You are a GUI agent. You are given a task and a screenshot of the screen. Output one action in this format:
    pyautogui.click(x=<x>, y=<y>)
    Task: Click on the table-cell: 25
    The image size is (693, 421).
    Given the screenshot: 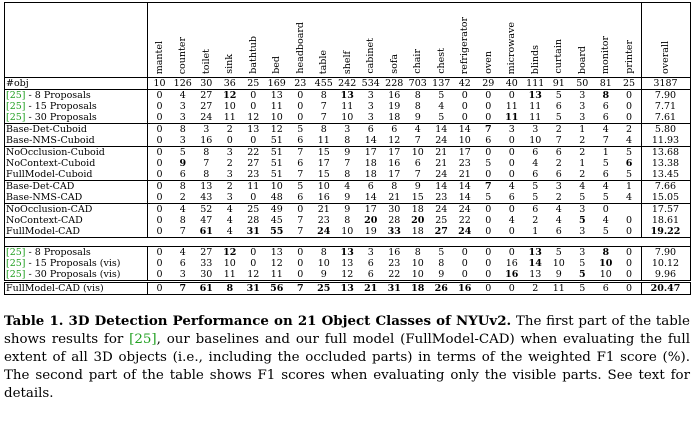 What is the action you would take?
    pyautogui.click(x=253, y=209)
    